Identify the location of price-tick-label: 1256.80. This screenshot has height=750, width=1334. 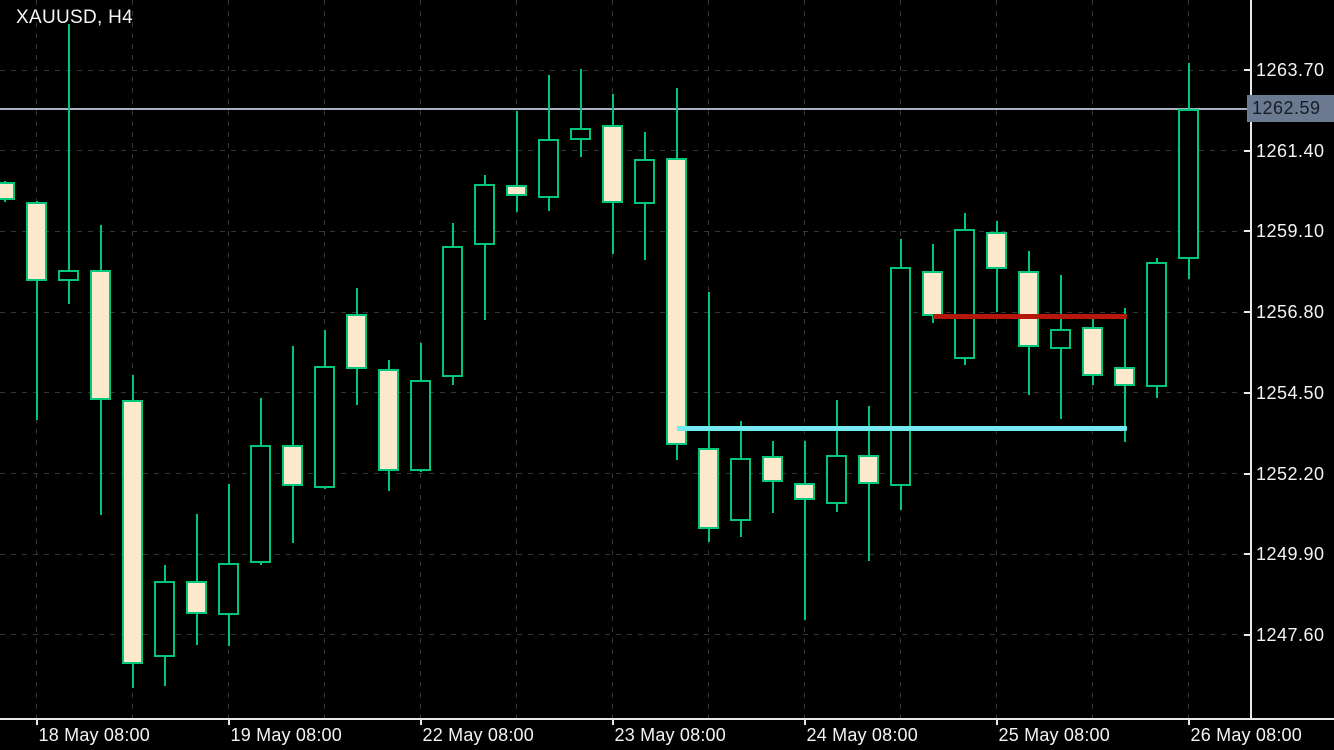
(1290, 312).